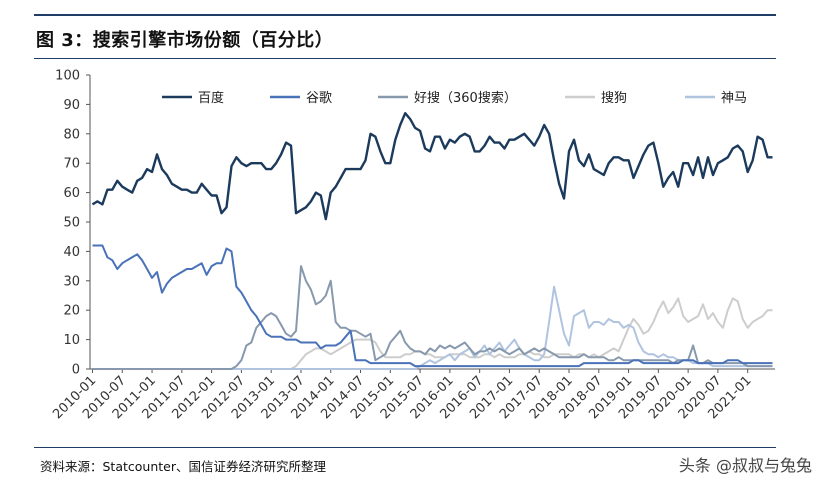  Describe the element at coordinates (405, 58) in the screenshot. I see `title-underline-rule` at that location.